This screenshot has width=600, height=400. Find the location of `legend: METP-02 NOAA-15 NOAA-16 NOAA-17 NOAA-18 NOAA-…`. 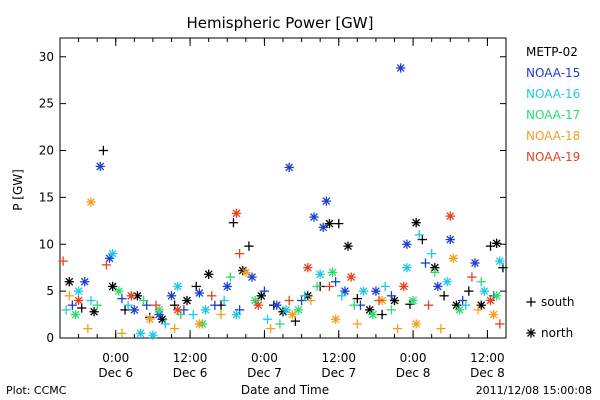

legend: METP-02 NOAA-15 NOAA-16 NOAA-17 NOAA-18 NOAA-… is located at coordinates (553, 192).